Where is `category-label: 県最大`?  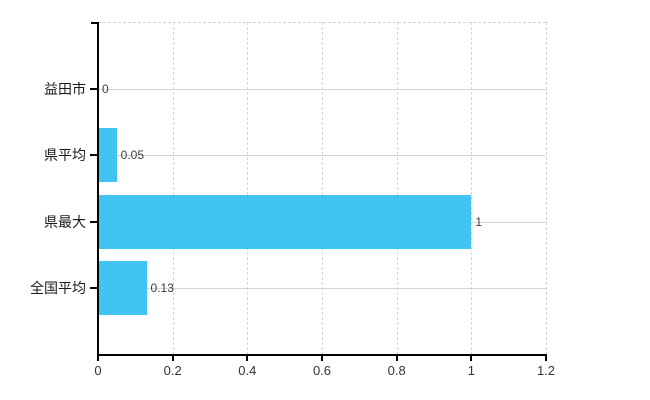
category-label: 県最大 is located at coordinates (65, 221).